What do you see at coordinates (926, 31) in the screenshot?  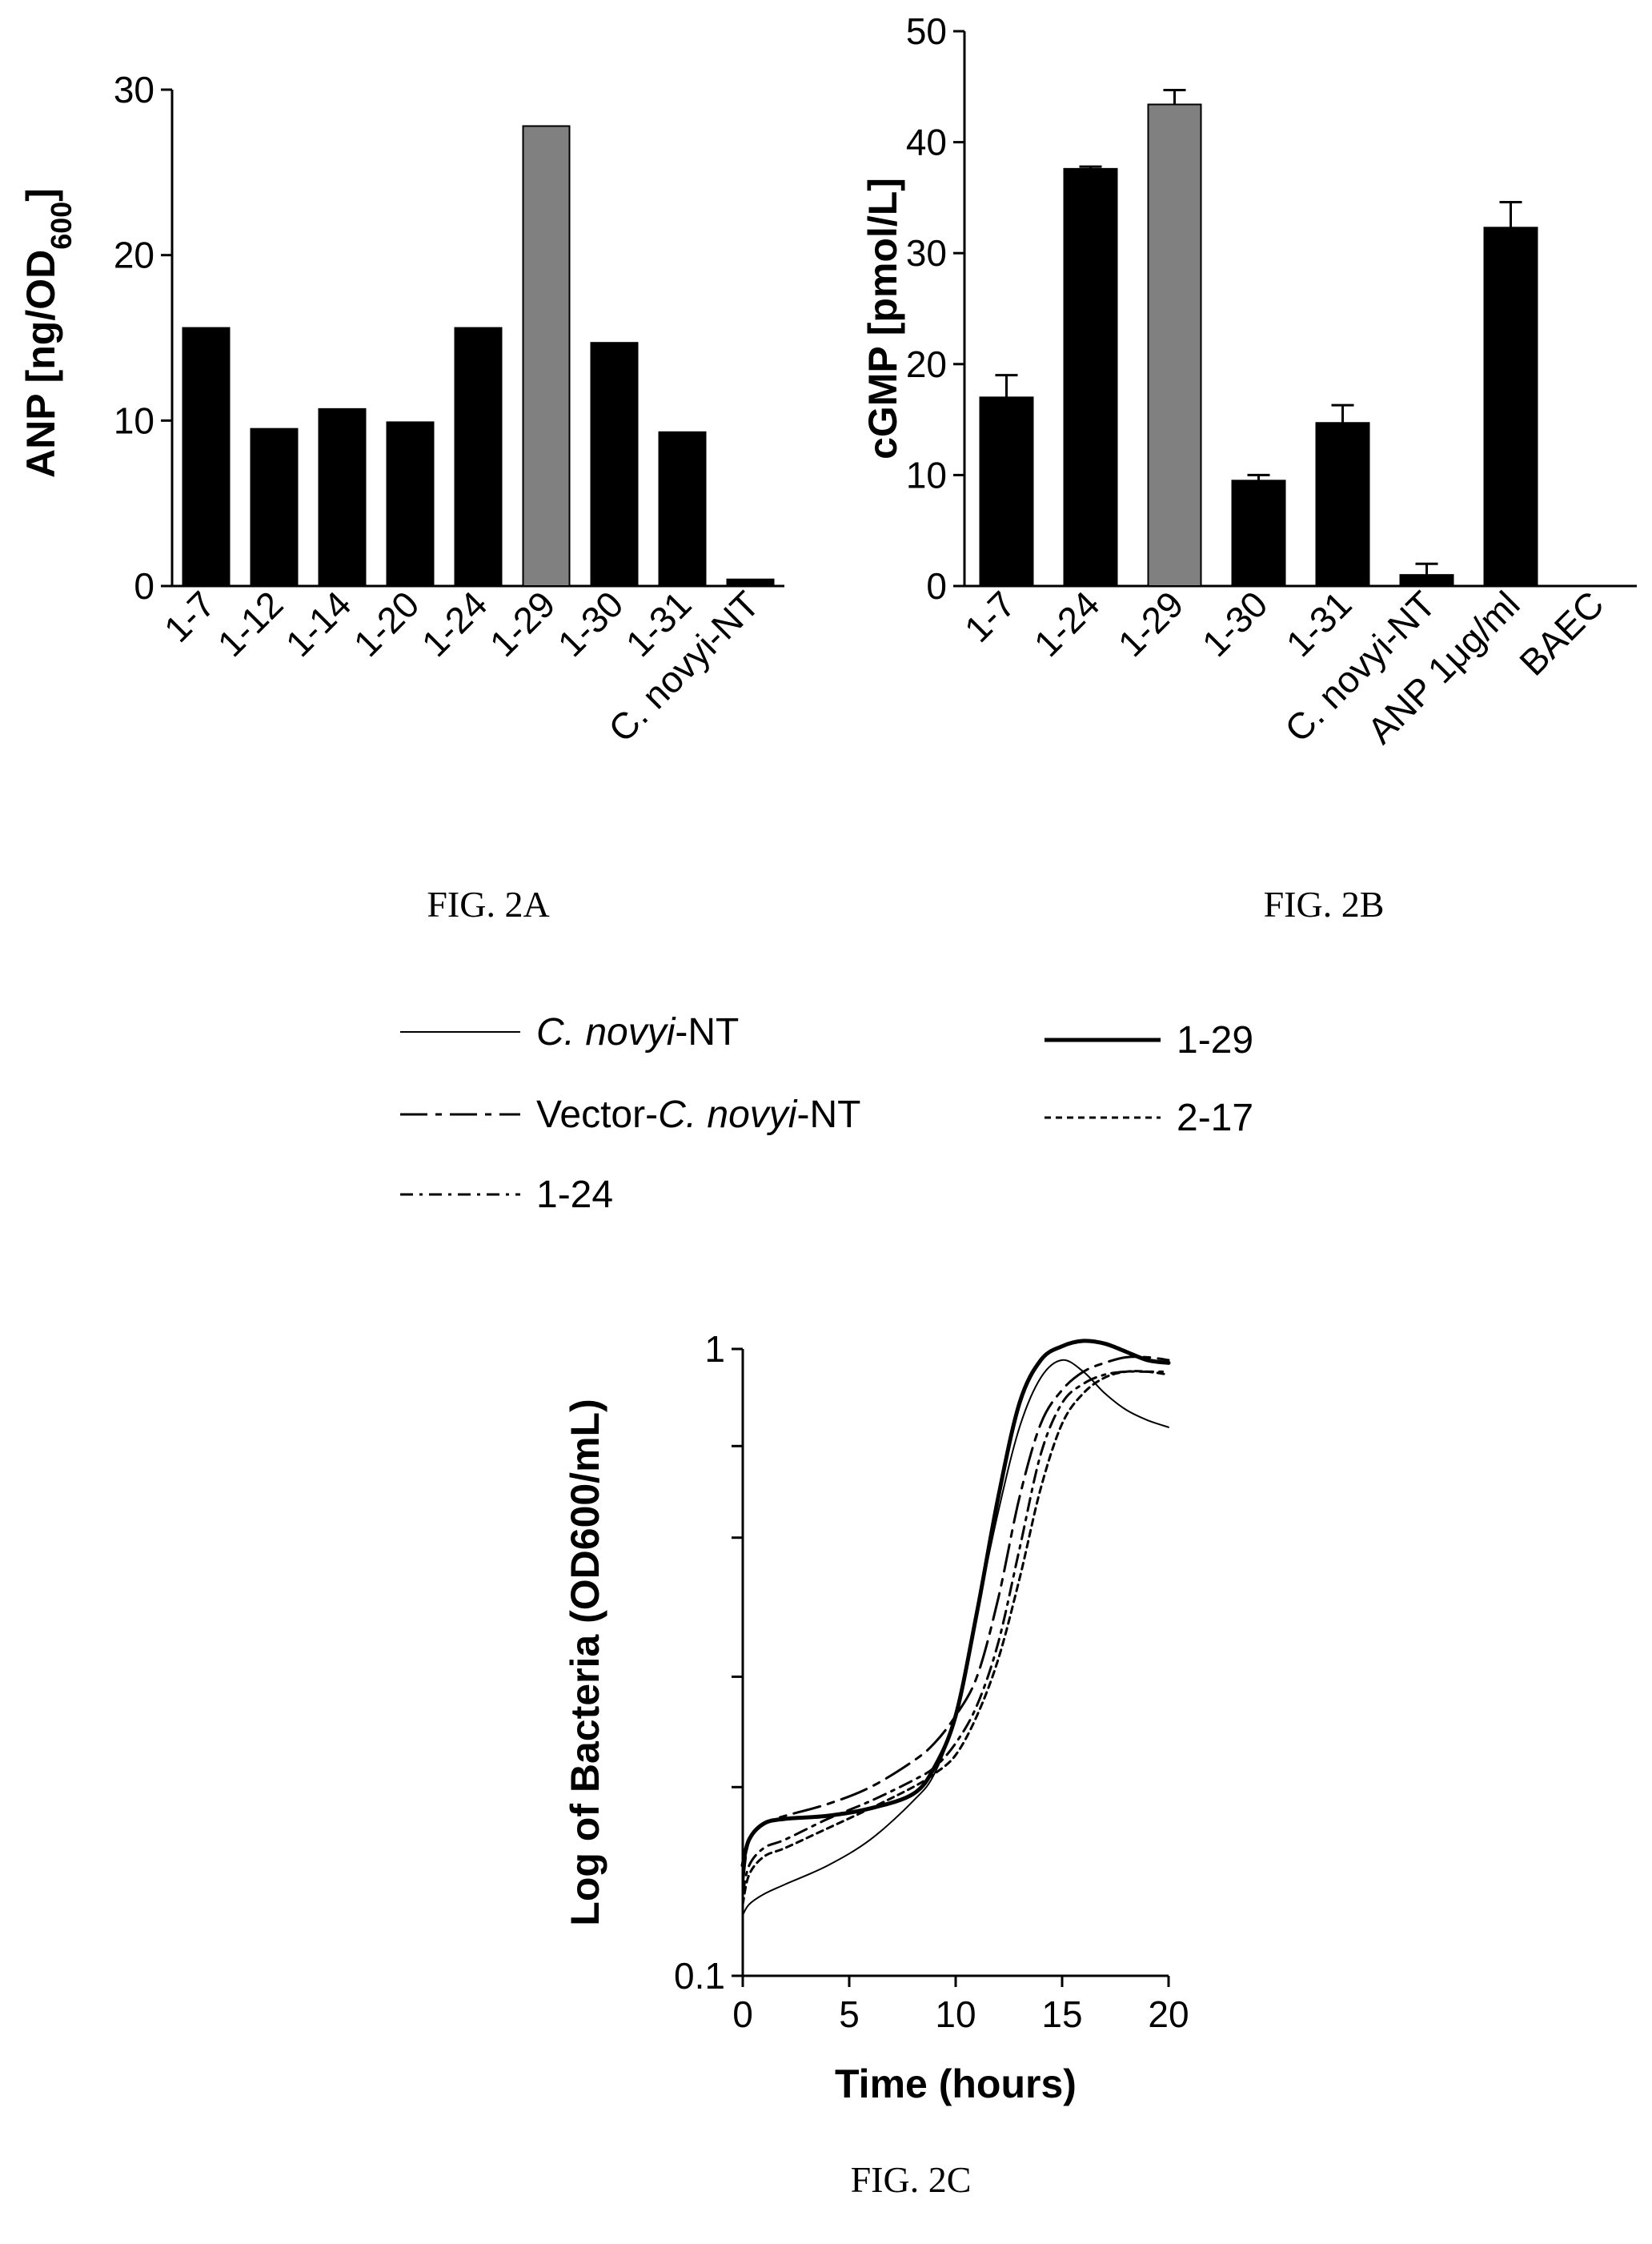 I see `y-tick-label: 50` at bounding box center [926, 31].